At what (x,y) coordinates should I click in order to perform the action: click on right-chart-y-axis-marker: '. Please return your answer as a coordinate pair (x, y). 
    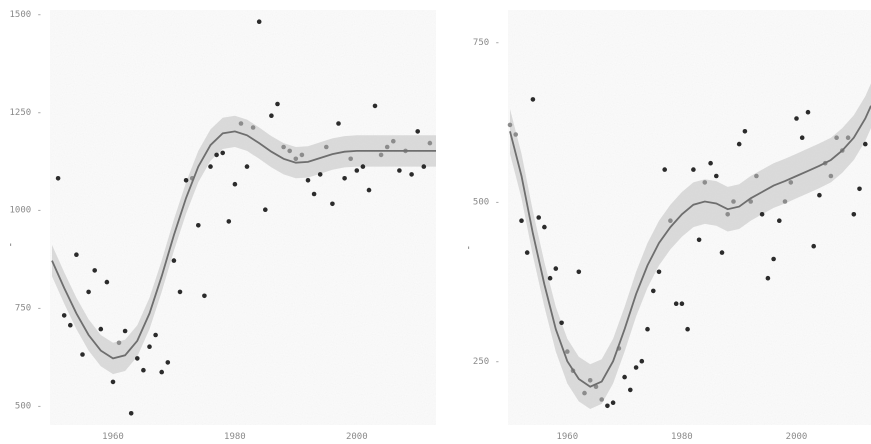
    Looking at the image, I should click on (468, 251).